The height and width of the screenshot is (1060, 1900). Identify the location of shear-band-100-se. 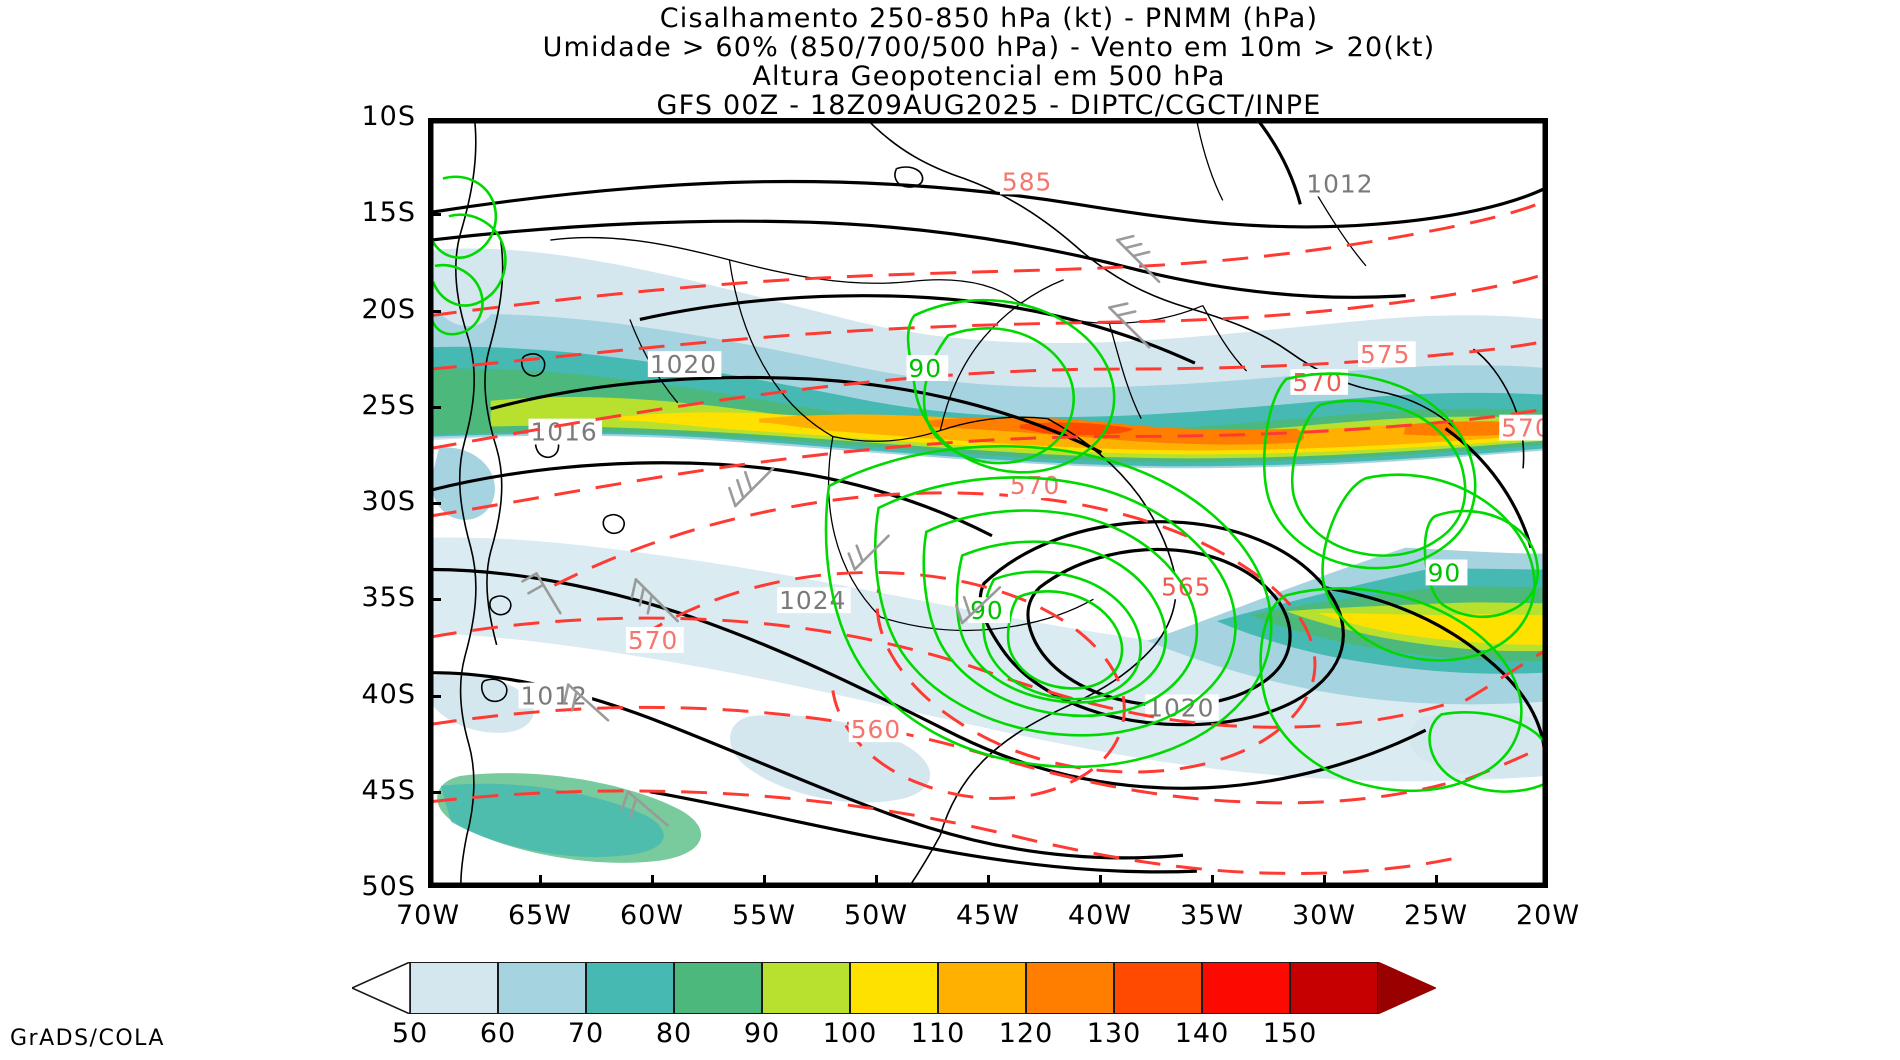
(1431, 629).